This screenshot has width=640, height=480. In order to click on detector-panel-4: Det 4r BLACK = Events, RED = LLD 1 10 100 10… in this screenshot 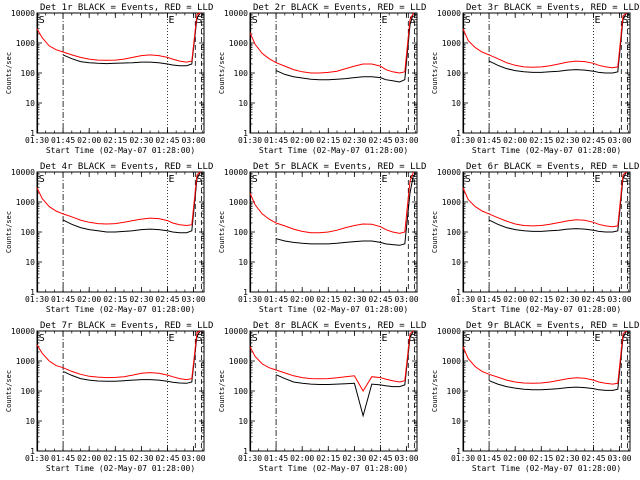, I will do `click(109, 238)`.